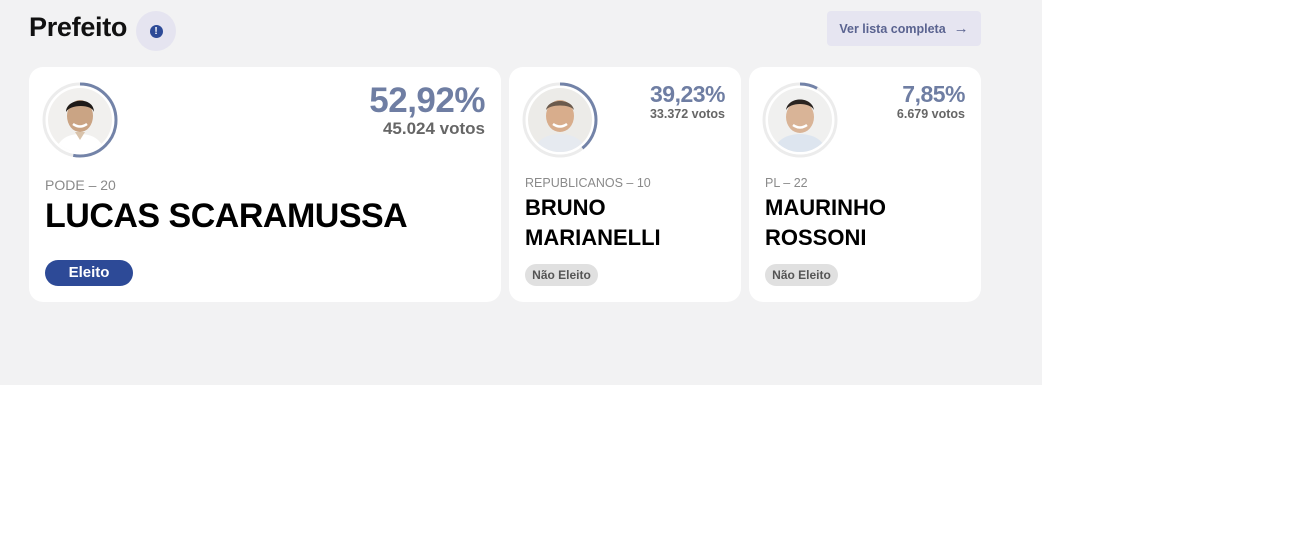 This screenshot has height=557, width=1306. I want to click on vote-percentage: 7,85%, so click(933, 94).